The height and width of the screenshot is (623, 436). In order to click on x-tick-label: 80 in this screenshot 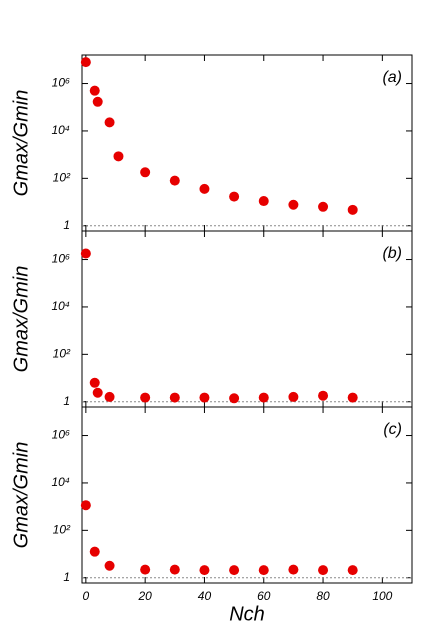, I will do `click(323, 596)`.